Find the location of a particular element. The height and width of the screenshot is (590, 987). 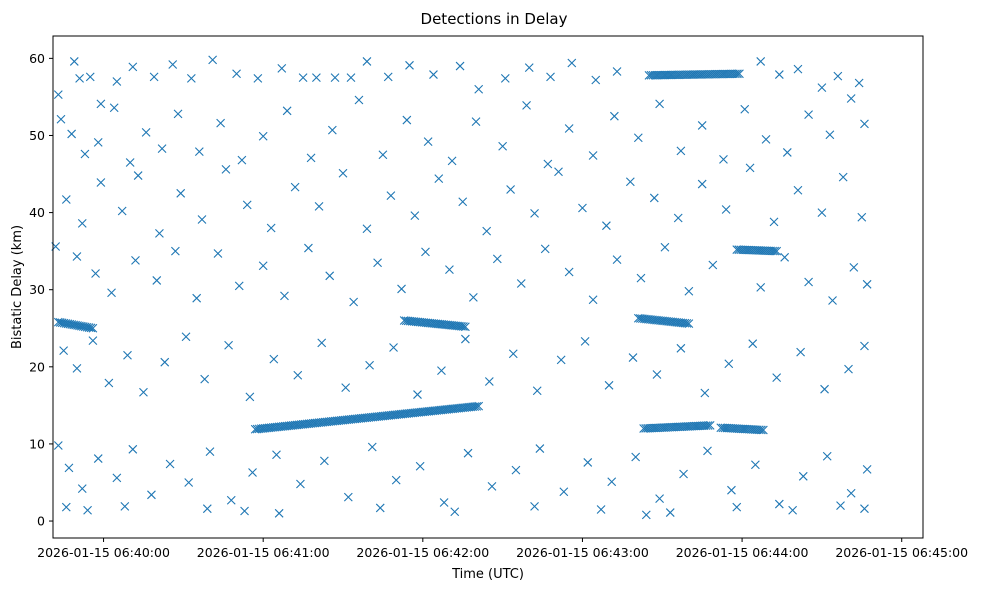

x-tick-label: 2026-01-15 06:41:00 is located at coordinates (263, 552).